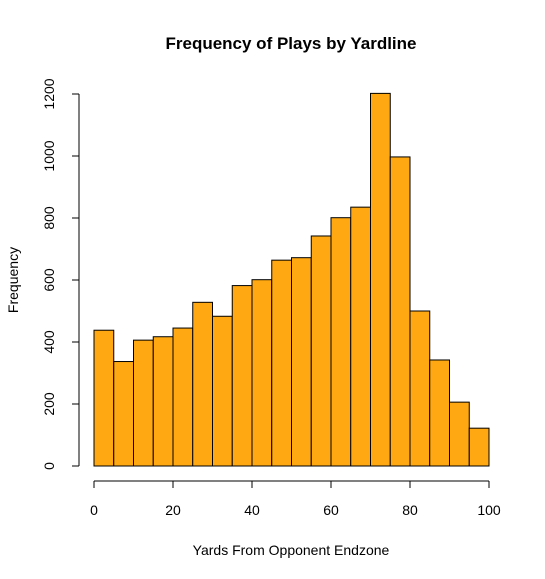 This screenshot has width=545, height=579. I want to click on y-tick-label: 1200, so click(49, 93).